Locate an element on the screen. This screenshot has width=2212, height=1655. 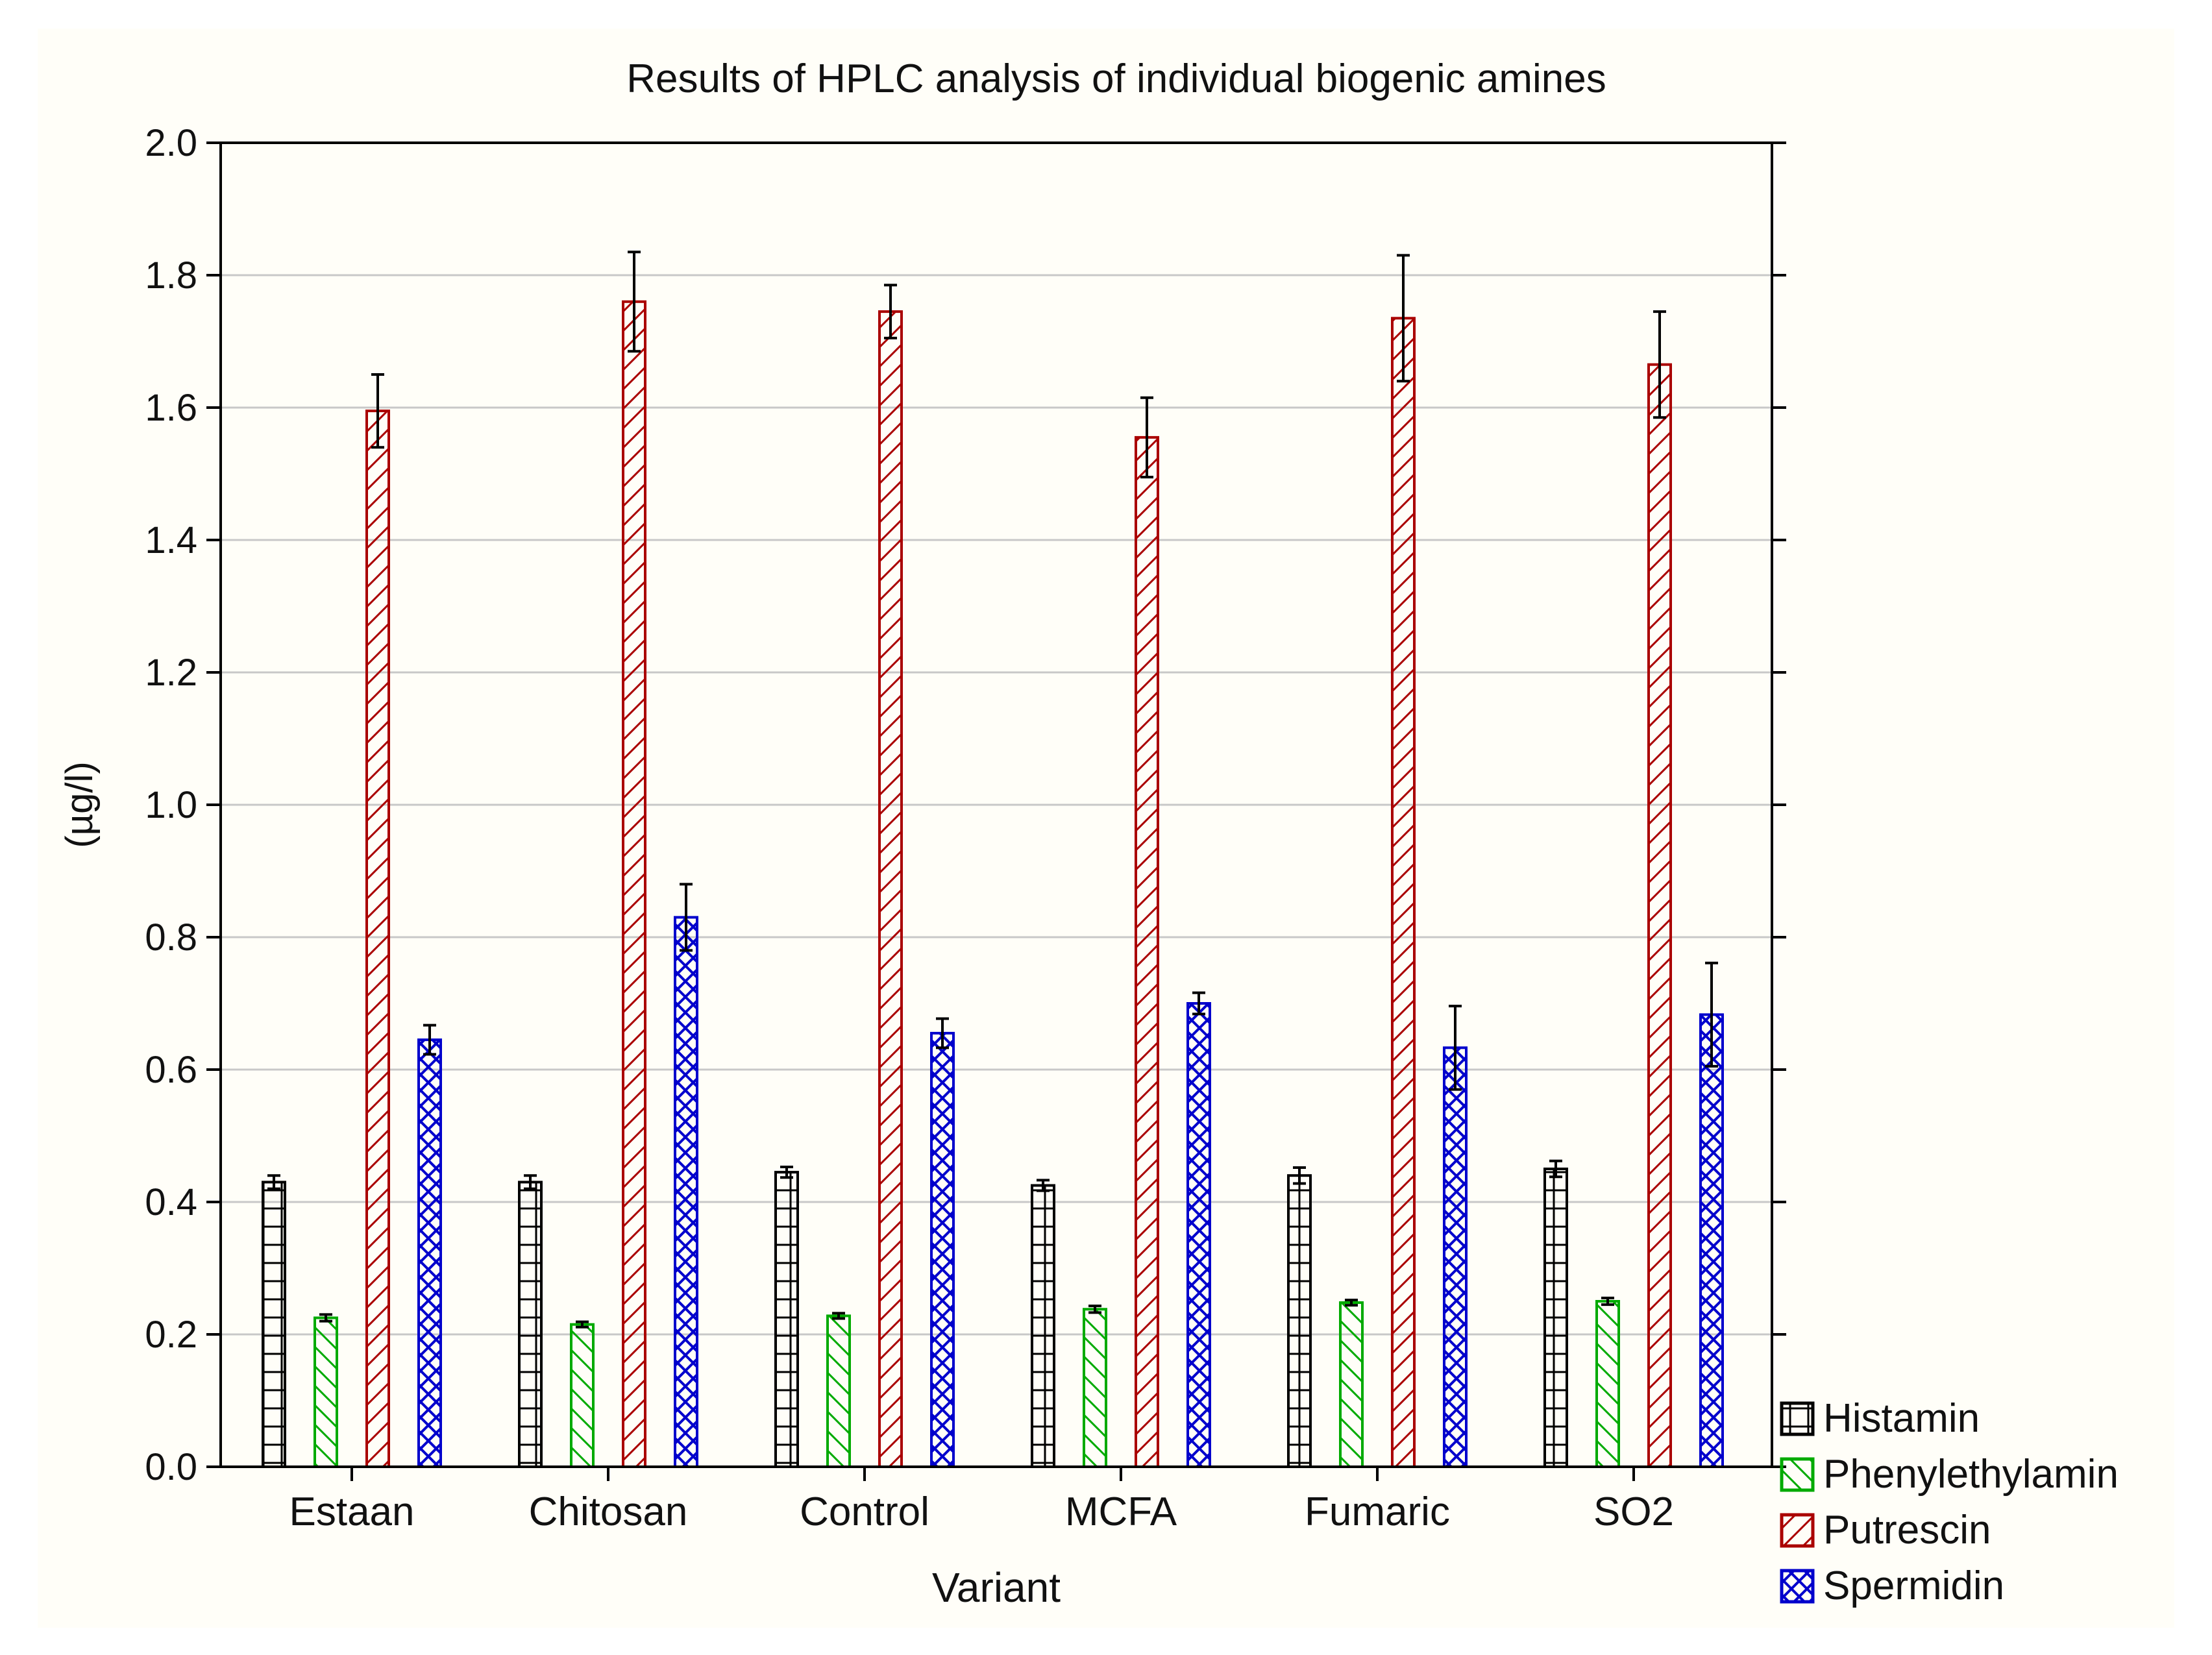
bar-phenylethylamin-control is located at coordinates (838, 1391).